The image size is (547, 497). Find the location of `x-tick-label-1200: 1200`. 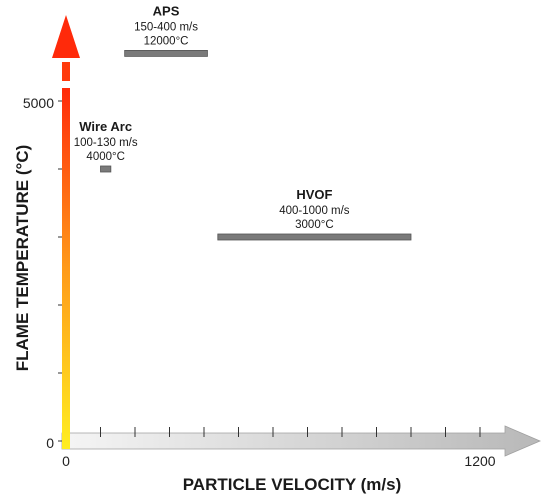

x-tick-label-1200: 1200 is located at coordinates (479, 461).